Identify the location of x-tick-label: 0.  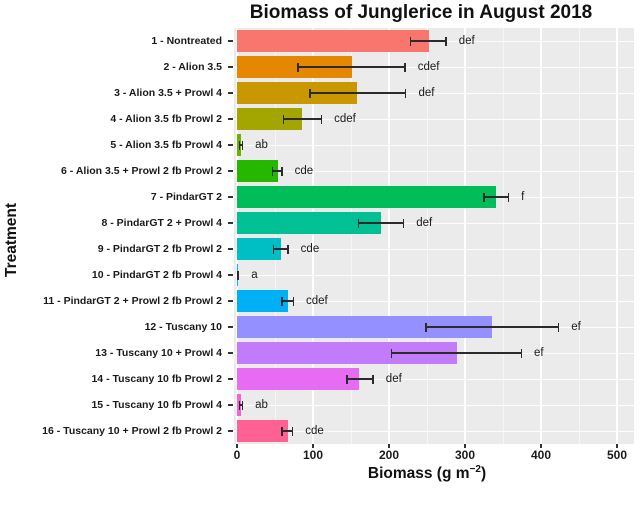
(237, 455).